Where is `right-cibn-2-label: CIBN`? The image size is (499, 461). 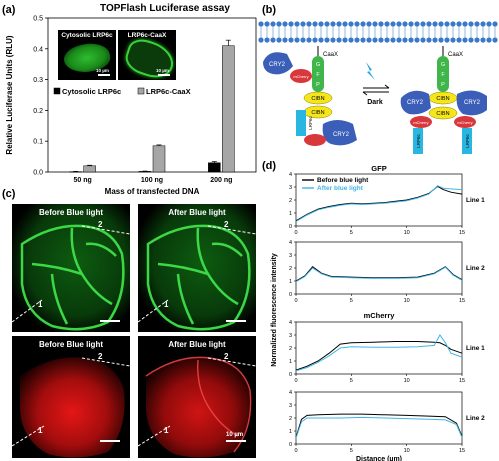 right-cibn-2-label: CIBN is located at coordinates (442, 114).